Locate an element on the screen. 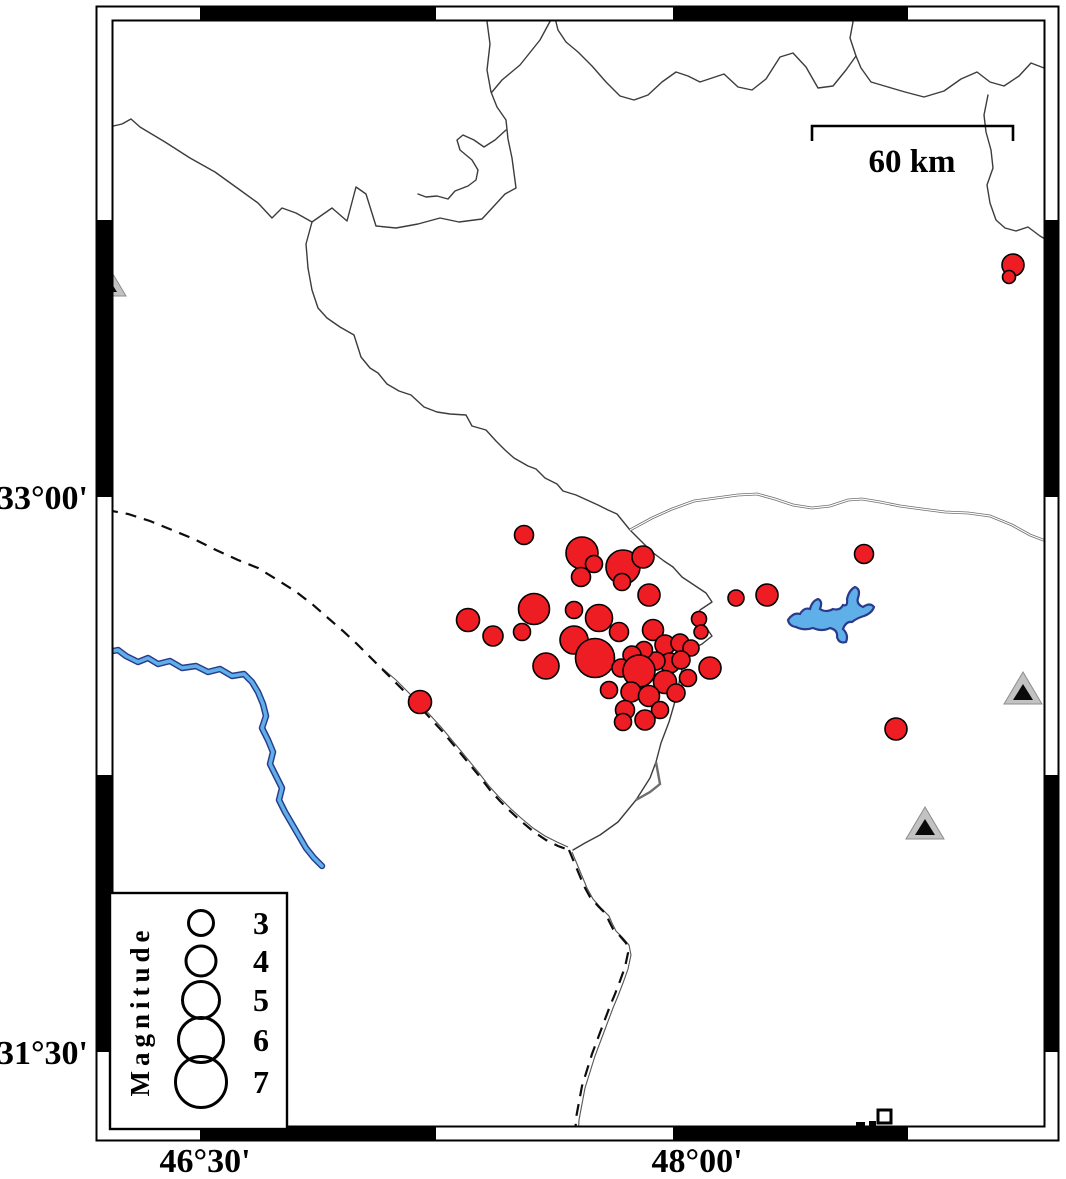  scale-bar-label: 60 km is located at coordinates (911, 162).